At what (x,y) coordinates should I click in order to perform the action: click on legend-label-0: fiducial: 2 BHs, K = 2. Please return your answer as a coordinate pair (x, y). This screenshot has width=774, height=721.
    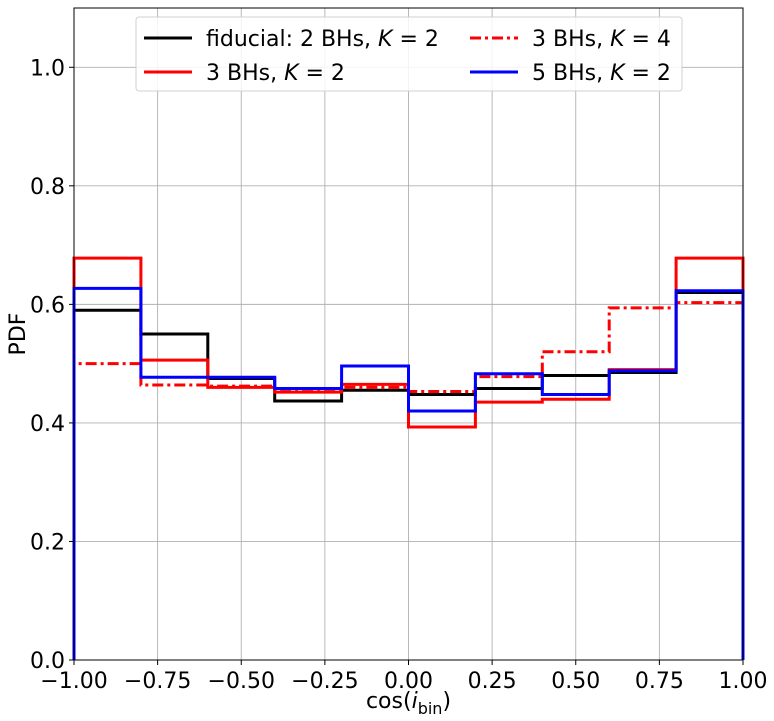
    Looking at the image, I should click on (322, 39).